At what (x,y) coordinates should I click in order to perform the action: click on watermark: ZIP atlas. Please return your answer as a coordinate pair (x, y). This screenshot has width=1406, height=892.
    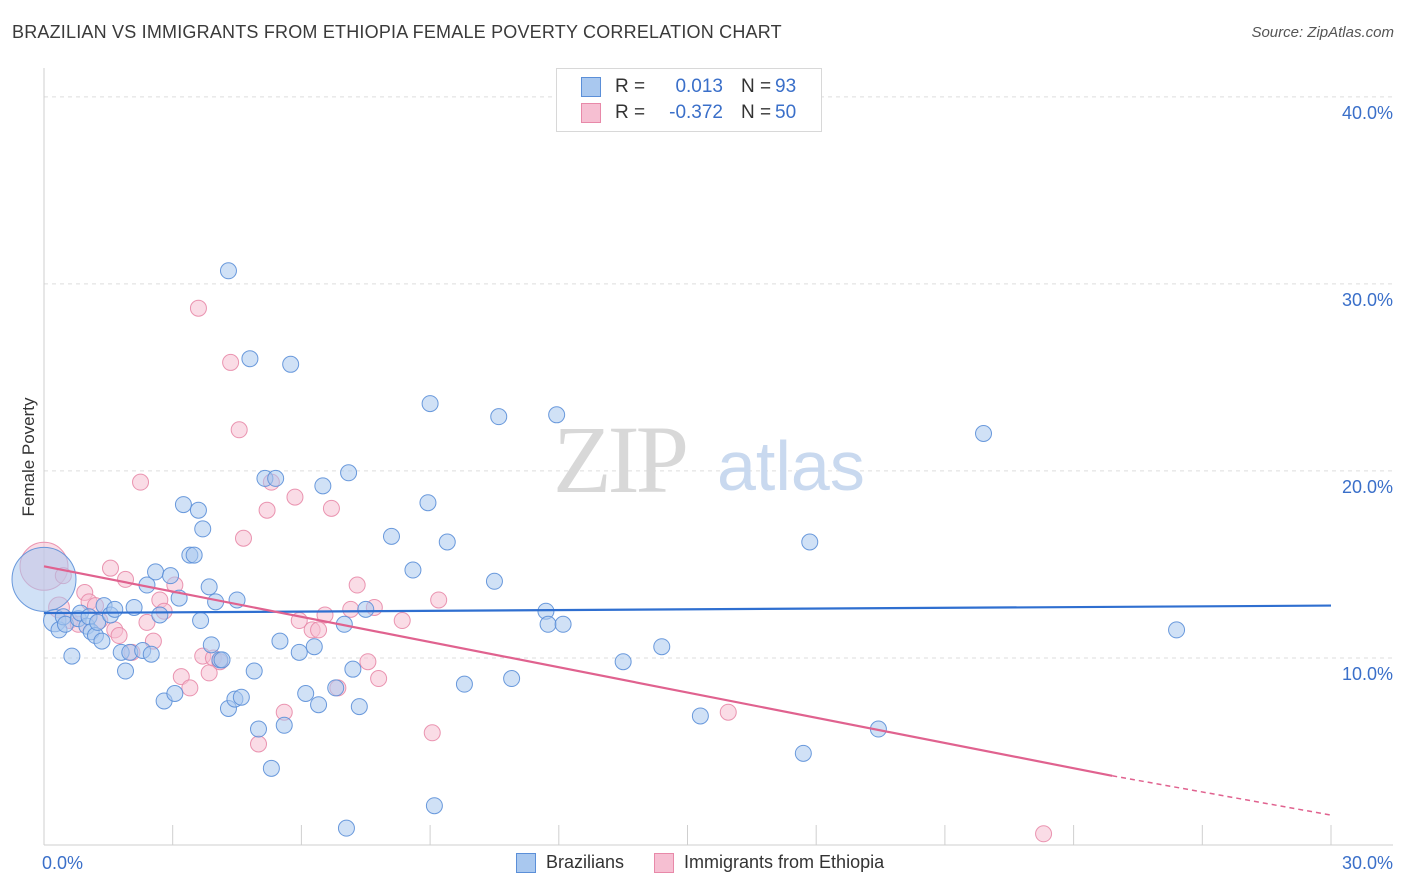
    Looking at the image, I should click on (709, 459).